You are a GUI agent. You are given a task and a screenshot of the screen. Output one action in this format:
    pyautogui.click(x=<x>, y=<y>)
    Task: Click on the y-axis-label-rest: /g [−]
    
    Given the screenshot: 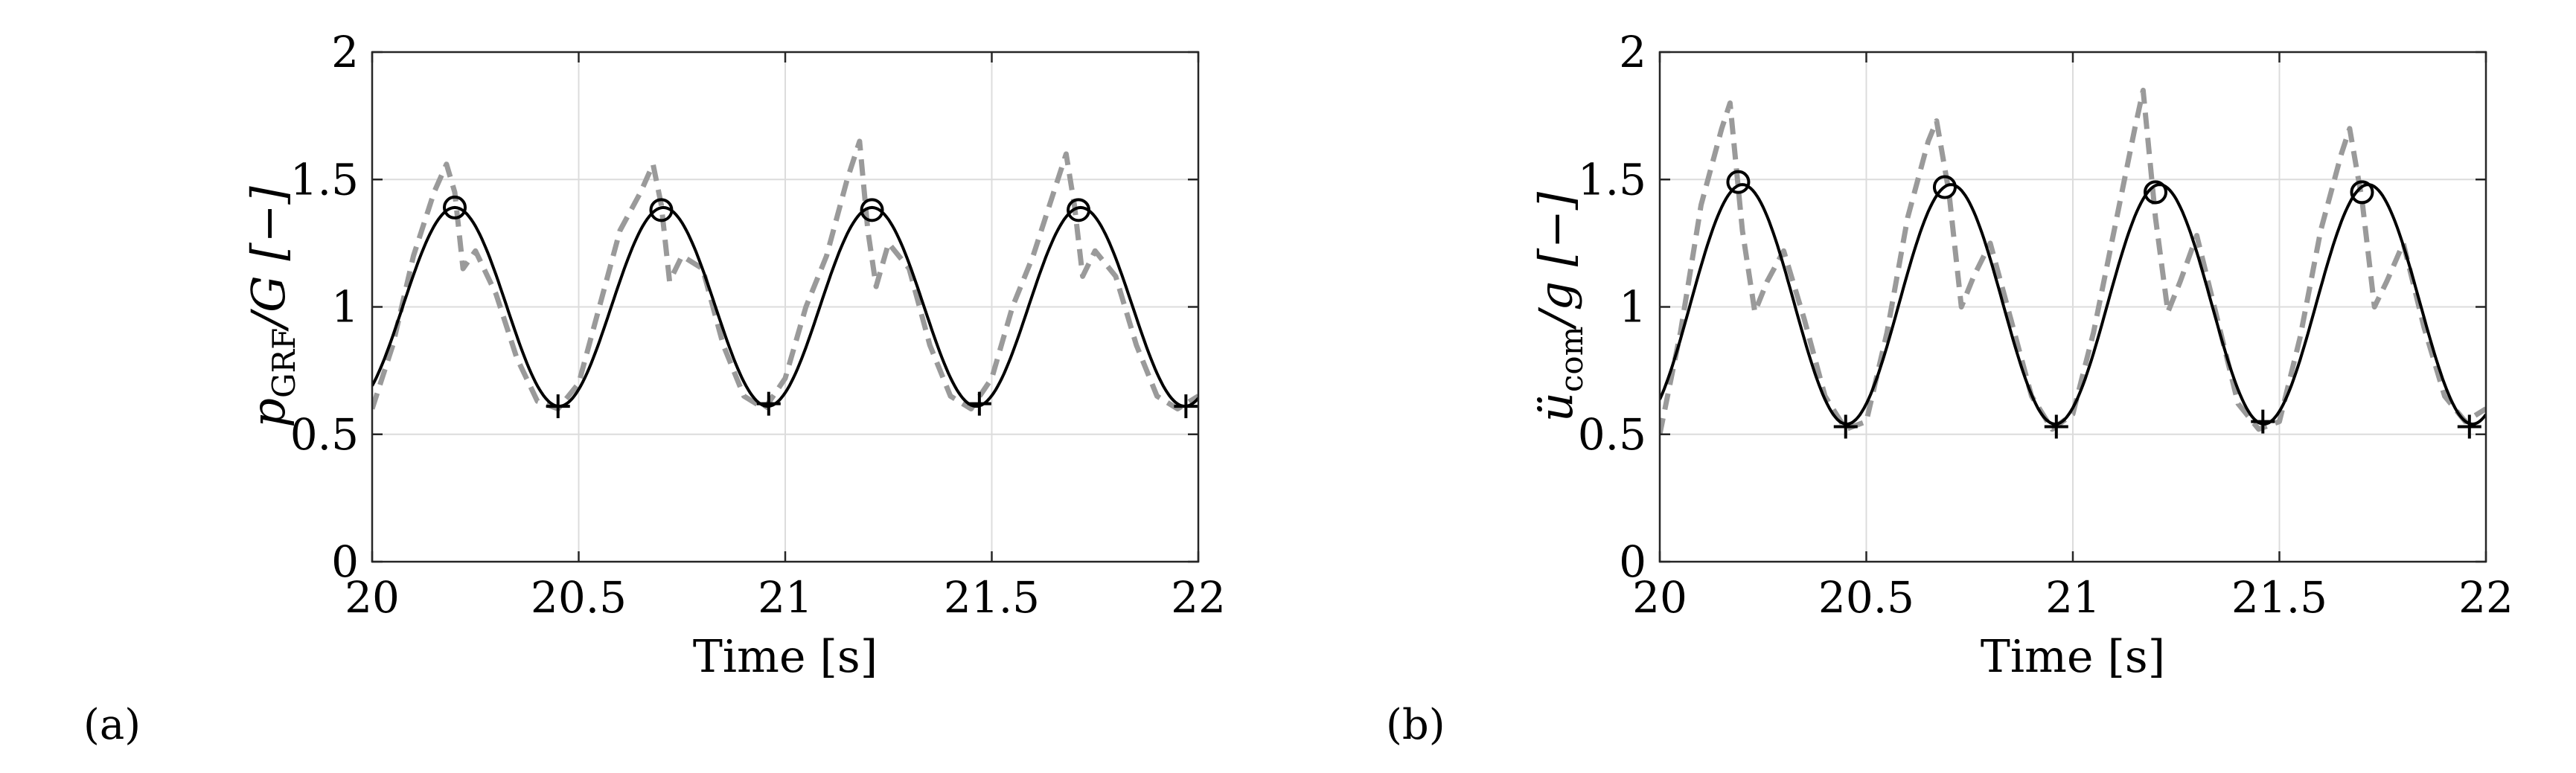 What is the action you would take?
    pyautogui.click(x=1556, y=260)
    